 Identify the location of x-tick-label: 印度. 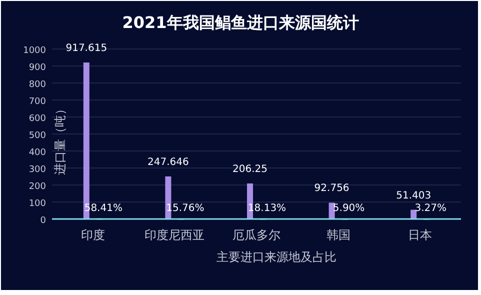
(92, 235).